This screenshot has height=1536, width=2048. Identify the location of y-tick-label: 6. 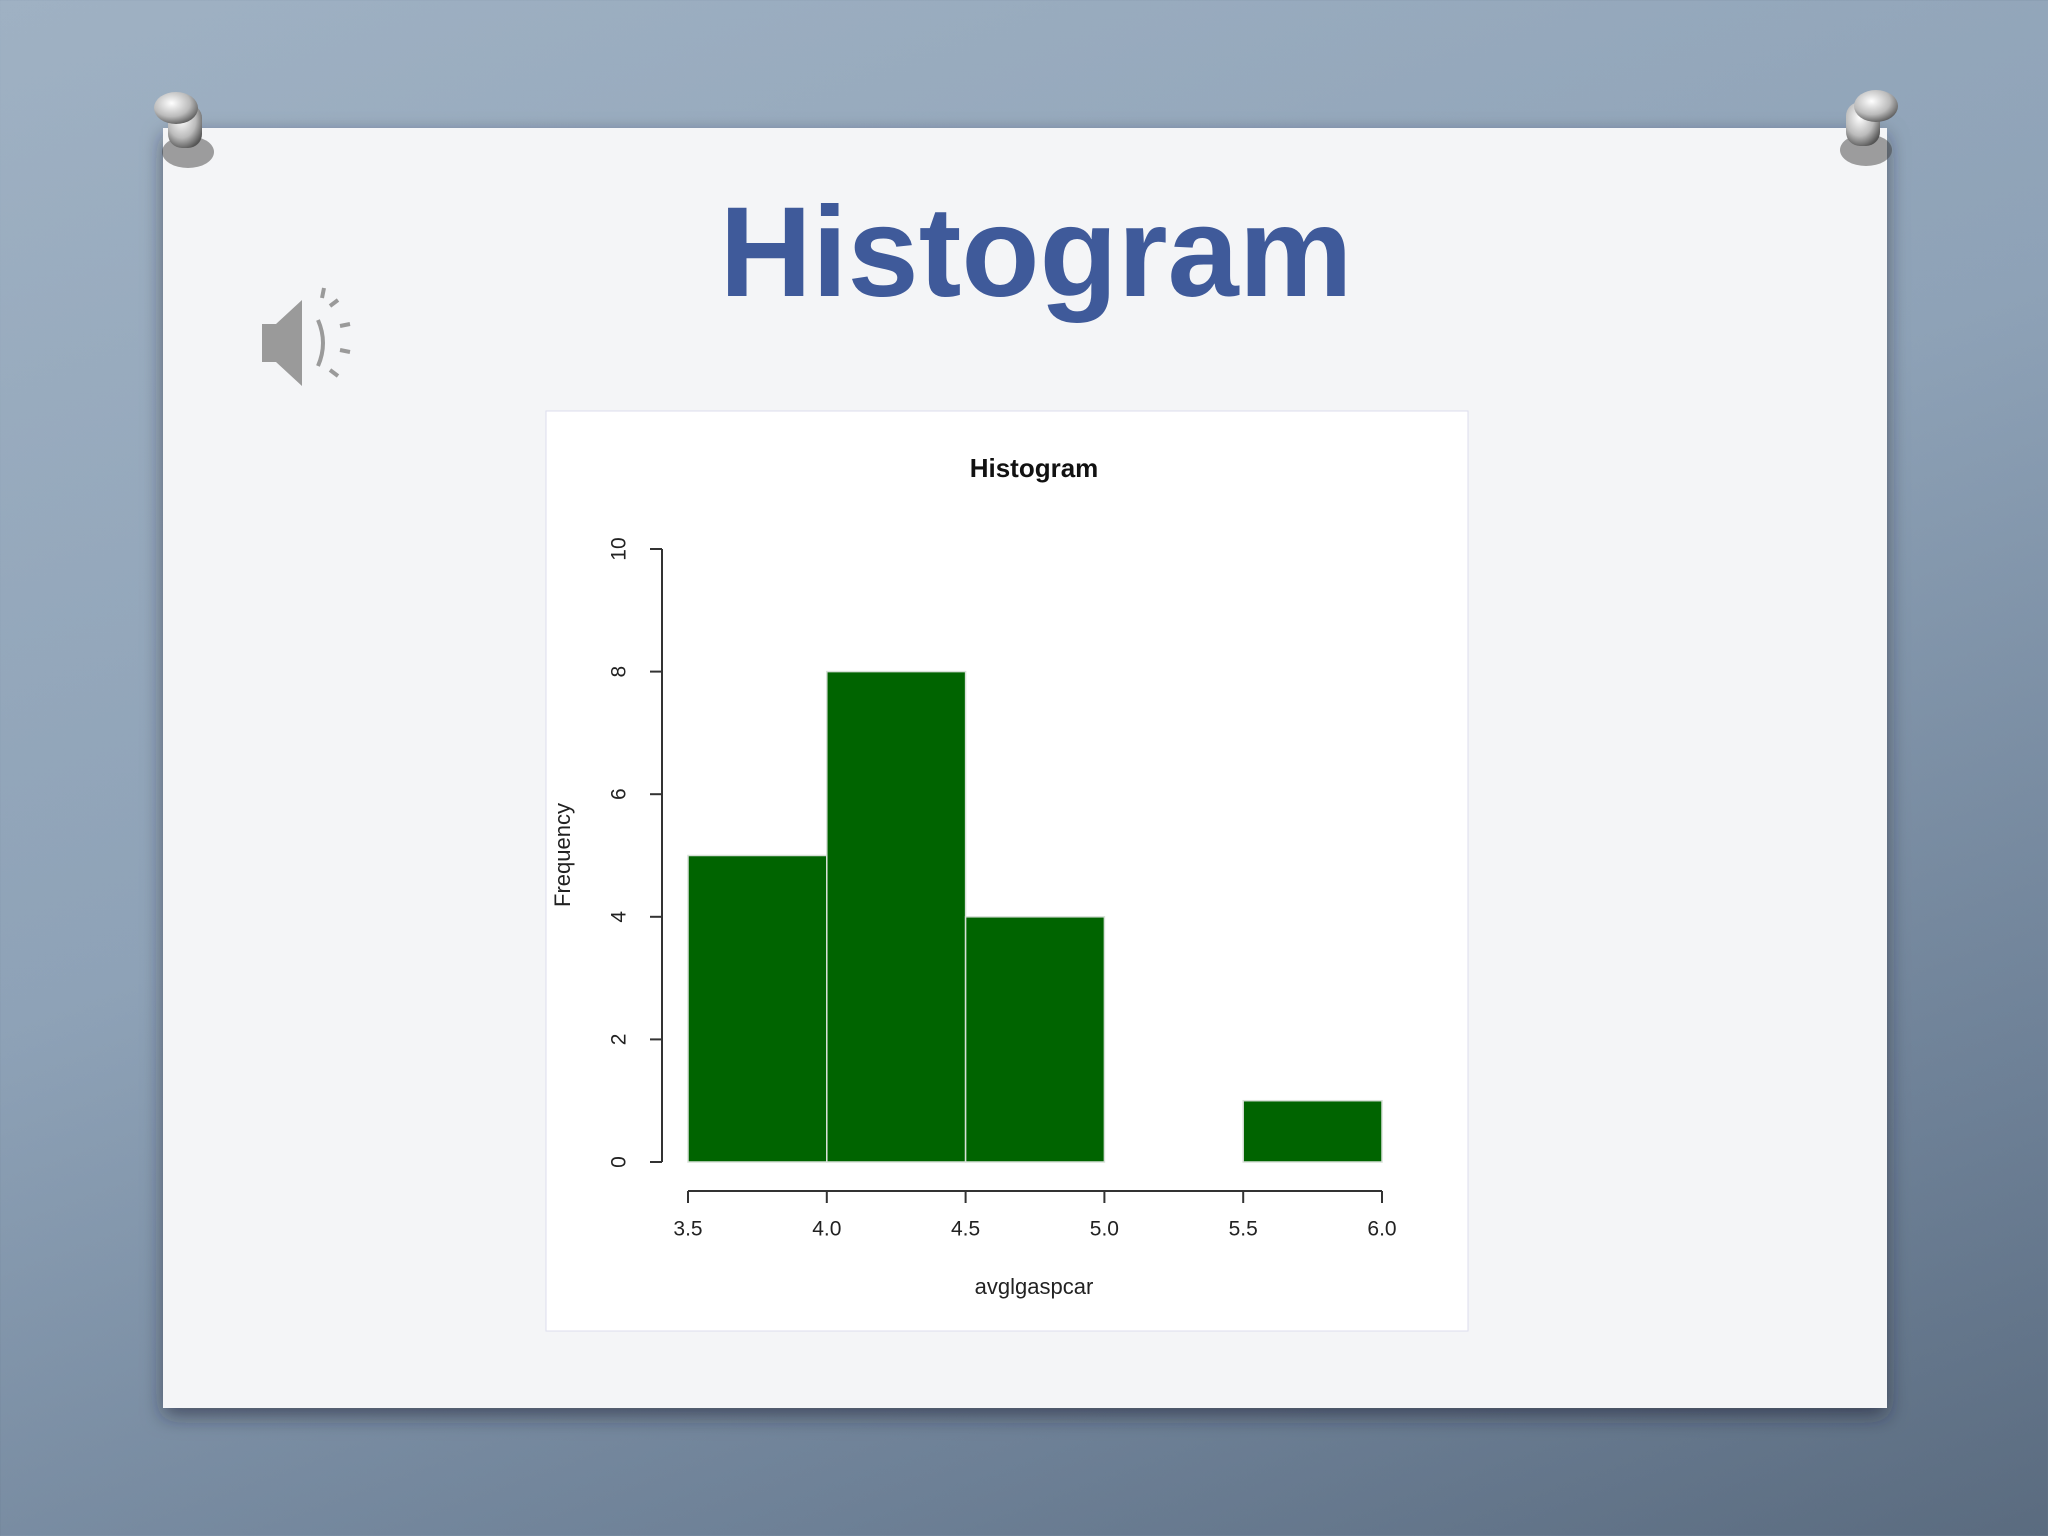
(619, 794).